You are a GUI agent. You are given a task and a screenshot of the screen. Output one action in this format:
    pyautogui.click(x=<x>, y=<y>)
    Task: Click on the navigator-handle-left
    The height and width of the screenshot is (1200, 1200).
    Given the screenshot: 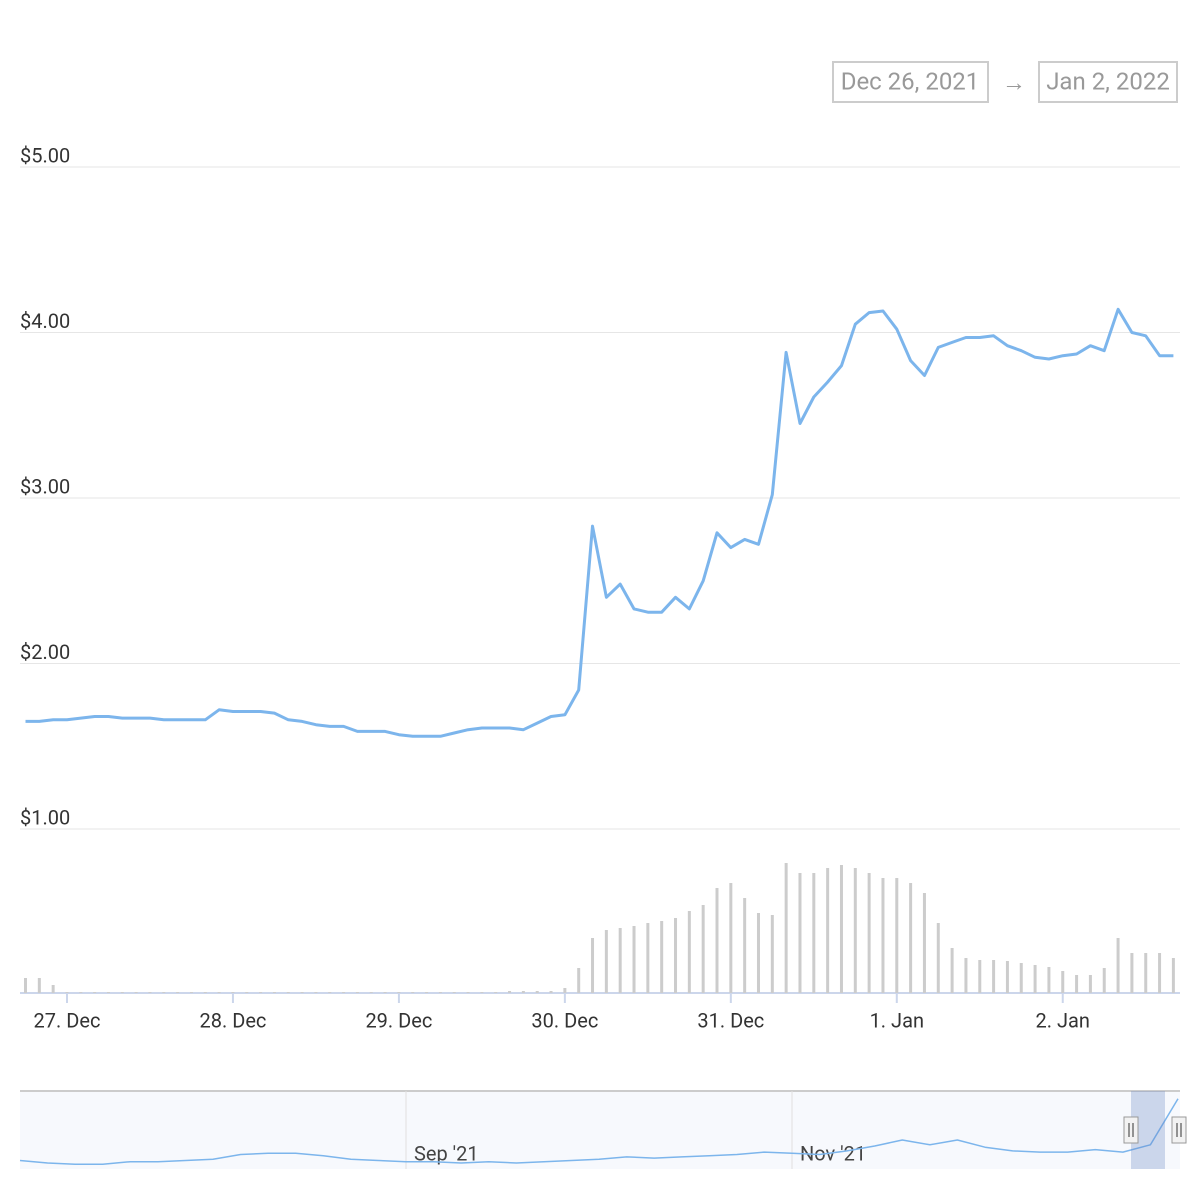 What is the action you would take?
    pyautogui.click(x=1131, y=1130)
    